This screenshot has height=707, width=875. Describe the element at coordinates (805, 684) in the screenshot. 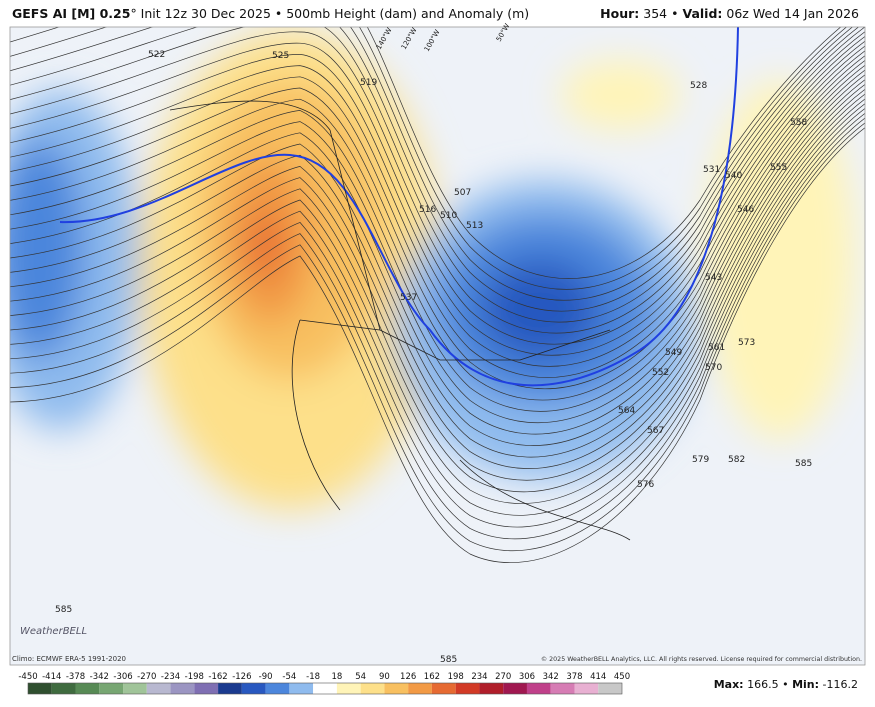

I see `min-label: Min:` at that location.